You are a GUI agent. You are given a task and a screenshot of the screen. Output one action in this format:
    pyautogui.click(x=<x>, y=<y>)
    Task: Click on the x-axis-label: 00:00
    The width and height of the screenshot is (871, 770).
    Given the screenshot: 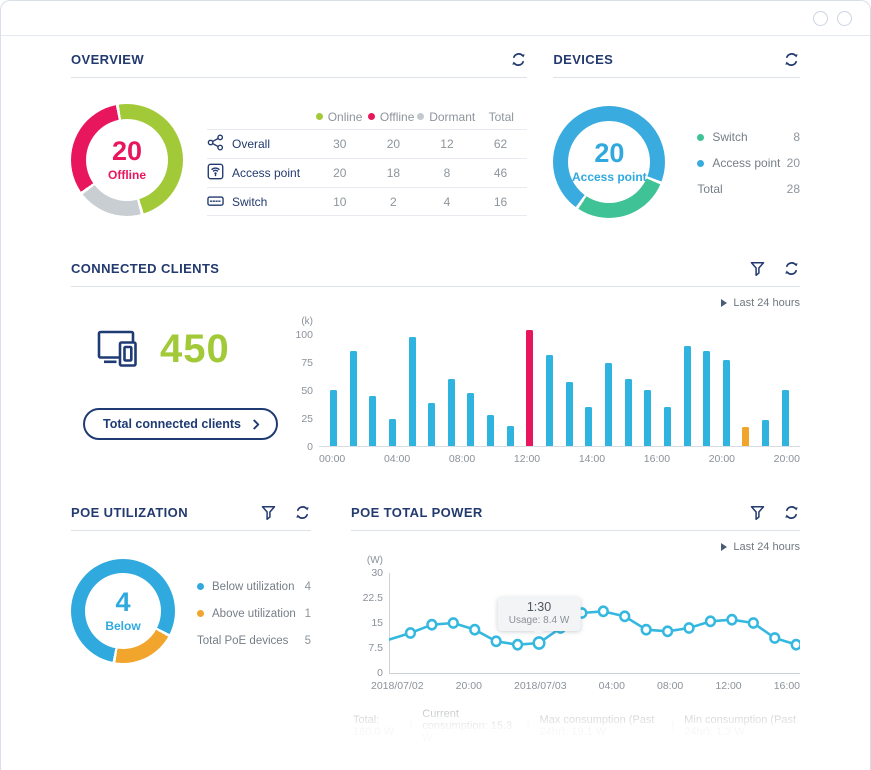 What is the action you would take?
    pyautogui.click(x=332, y=459)
    